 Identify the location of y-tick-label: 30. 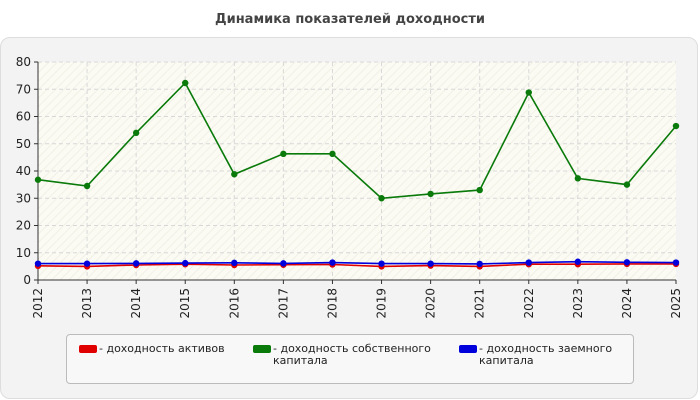
(23, 198).